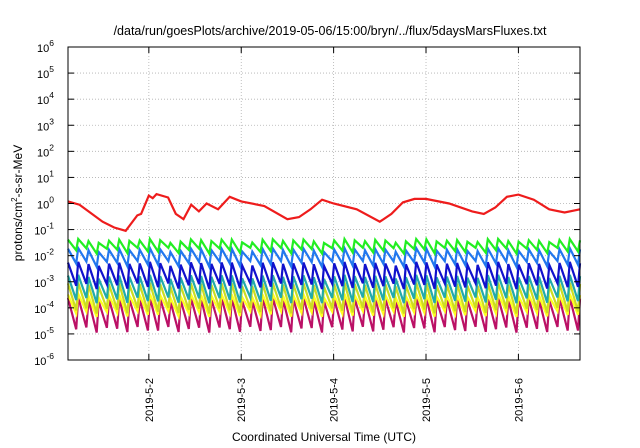 The width and height of the screenshot is (640, 448). I want to click on y-tick-label: 10⁻⁵, so click(44, 333).